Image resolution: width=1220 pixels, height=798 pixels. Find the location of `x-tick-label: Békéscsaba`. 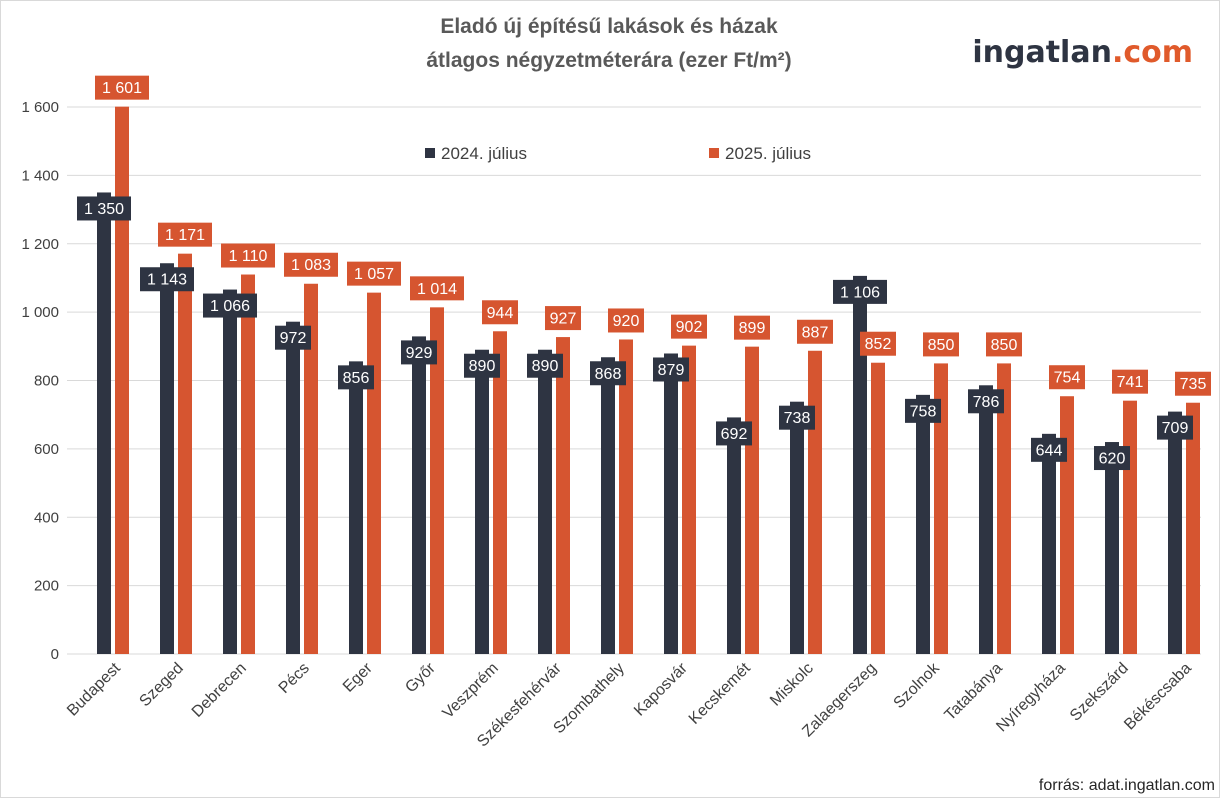

x-tick-label: Békéscsaba is located at coordinates (1158, 697).